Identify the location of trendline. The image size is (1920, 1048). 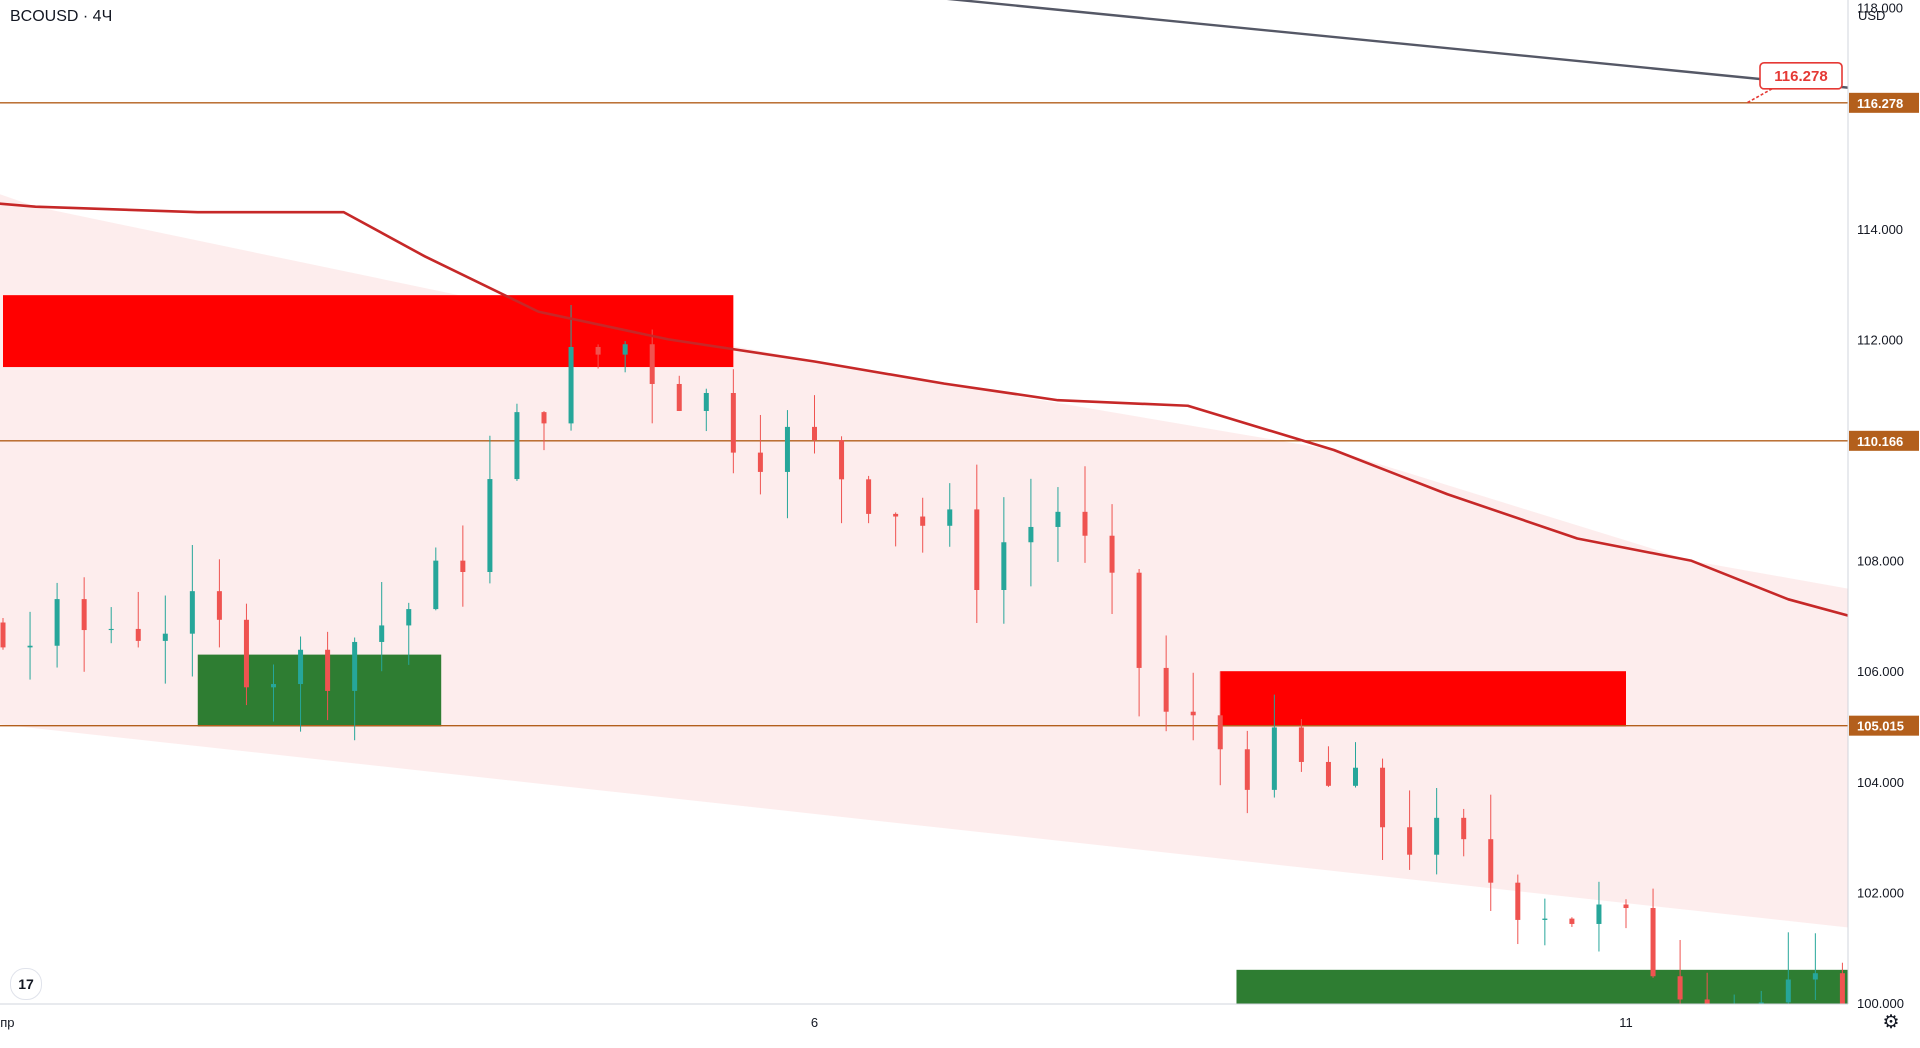
(1433, 48).